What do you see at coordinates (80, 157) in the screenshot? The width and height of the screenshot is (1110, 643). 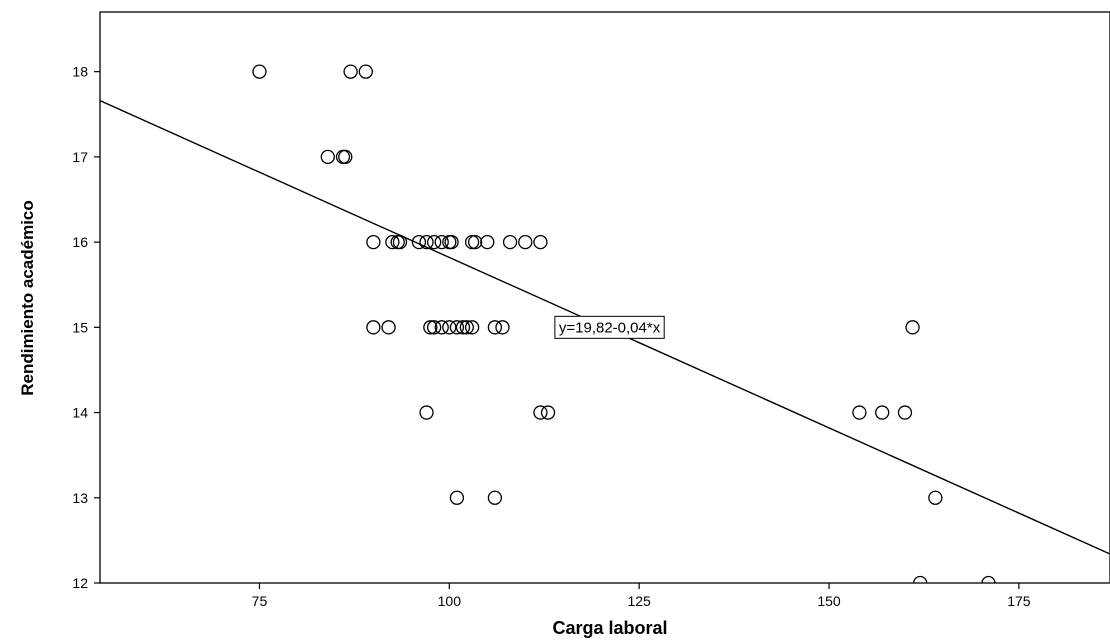 I see `y-tick-label: 17` at bounding box center [80, 157].